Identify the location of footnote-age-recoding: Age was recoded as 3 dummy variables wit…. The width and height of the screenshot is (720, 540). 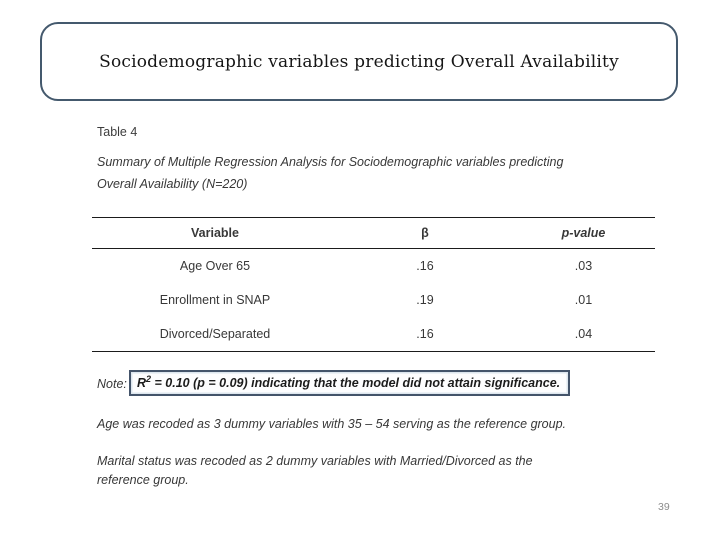
(332, 424).